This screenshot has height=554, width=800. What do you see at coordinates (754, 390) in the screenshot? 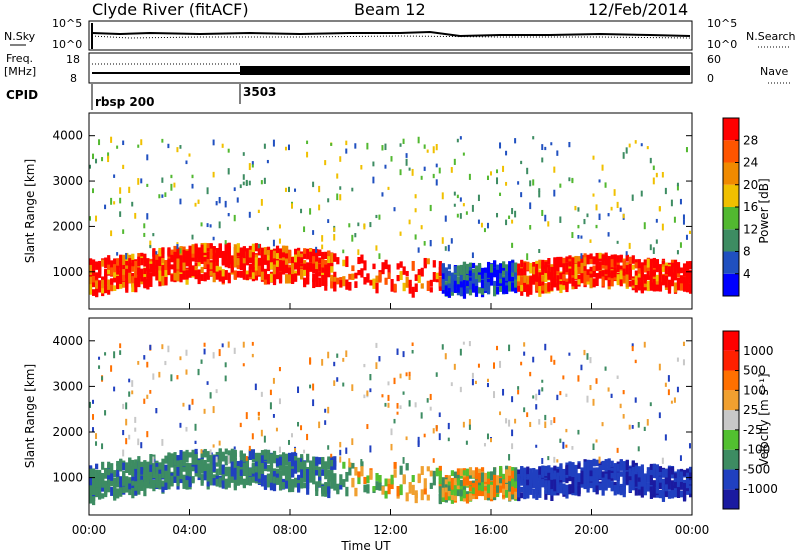
I see `velocity-colorbar-label-2: 100` at bounding box center [754, 390].